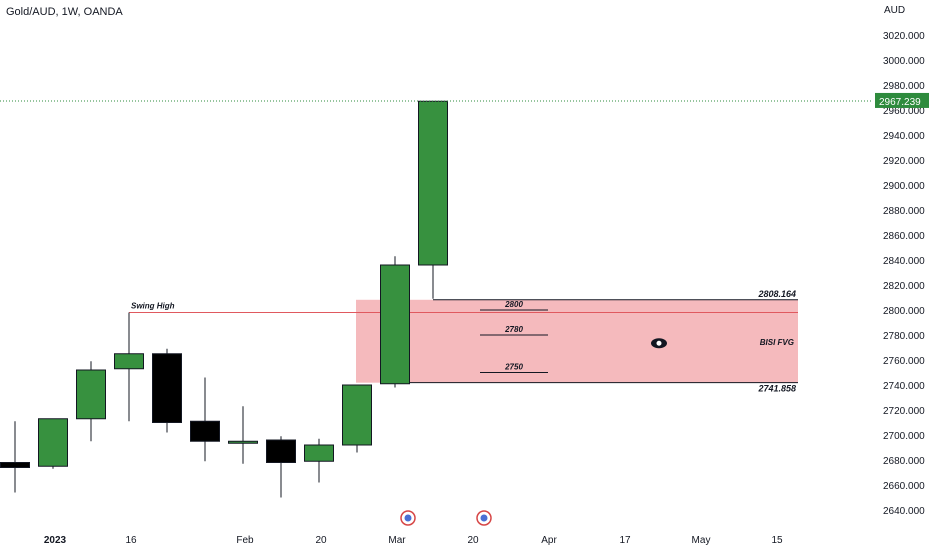 The height and width of the screenshot is (555, 932). Describe the element at coordinates (625, 540) in the screenshot. I see `time-axis-tick: 17` at that location.